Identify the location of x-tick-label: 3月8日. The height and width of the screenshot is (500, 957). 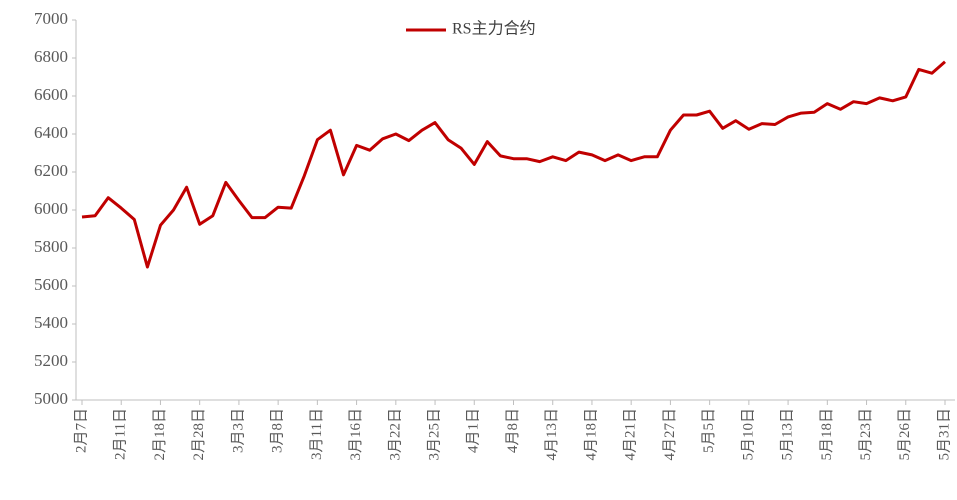
(278, 430).